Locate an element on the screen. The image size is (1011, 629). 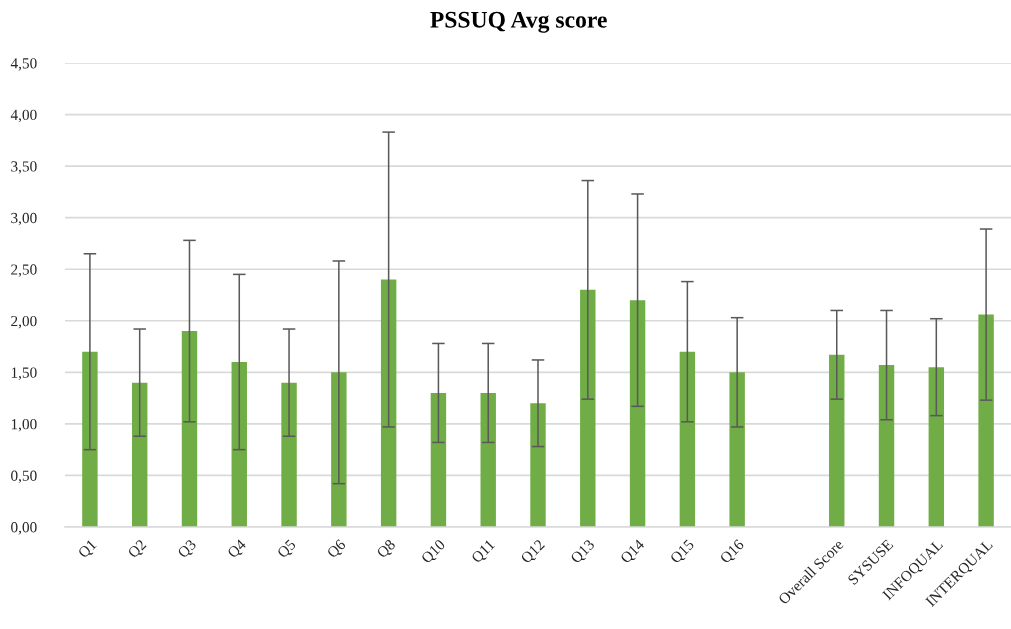
x-tick-label: Q11 is located at coordinates (483, 552).